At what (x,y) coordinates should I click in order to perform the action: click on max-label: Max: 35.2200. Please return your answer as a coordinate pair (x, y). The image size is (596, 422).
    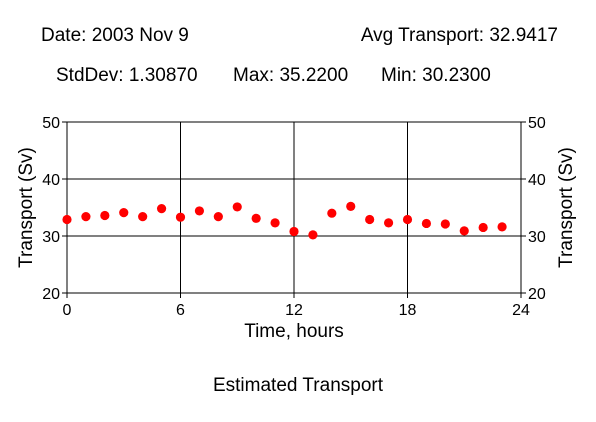
    Looking at the image, I should click on (291, 75).